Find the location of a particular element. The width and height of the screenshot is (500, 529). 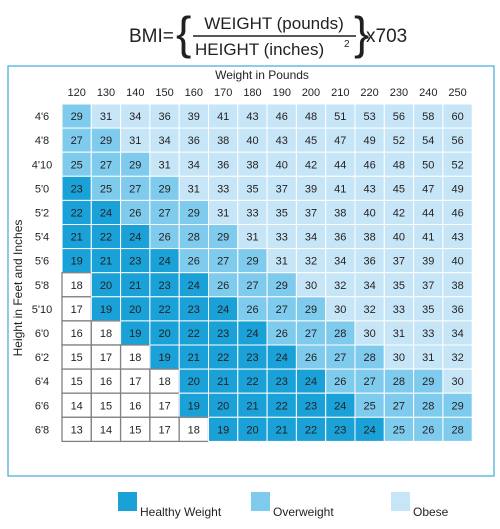

cell-value: 30 is located at coordinates (311, 286).